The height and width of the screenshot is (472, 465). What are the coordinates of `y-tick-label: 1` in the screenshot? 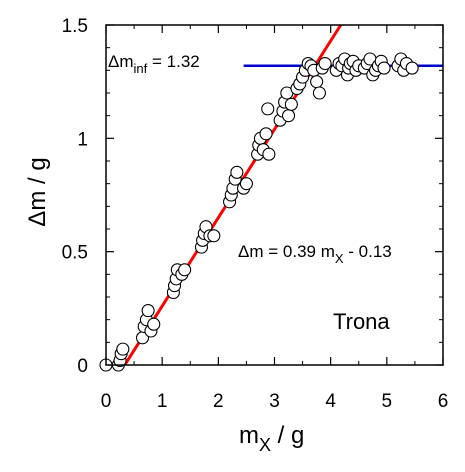 It's located at (82, 139).